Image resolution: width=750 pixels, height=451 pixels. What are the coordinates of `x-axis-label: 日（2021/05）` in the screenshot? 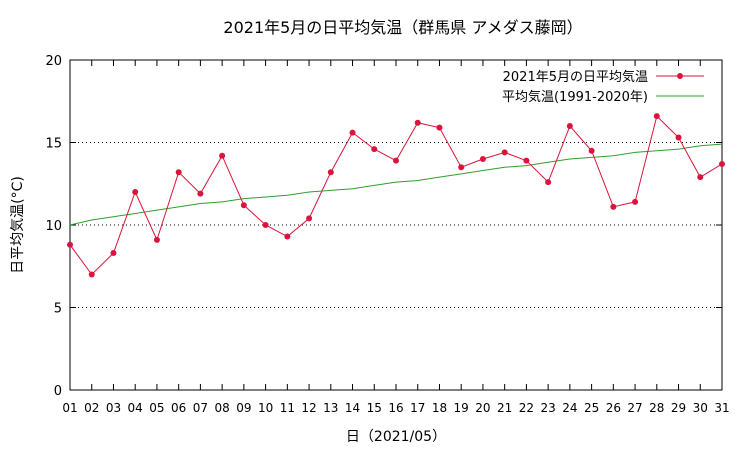 It's located at (396, 437).